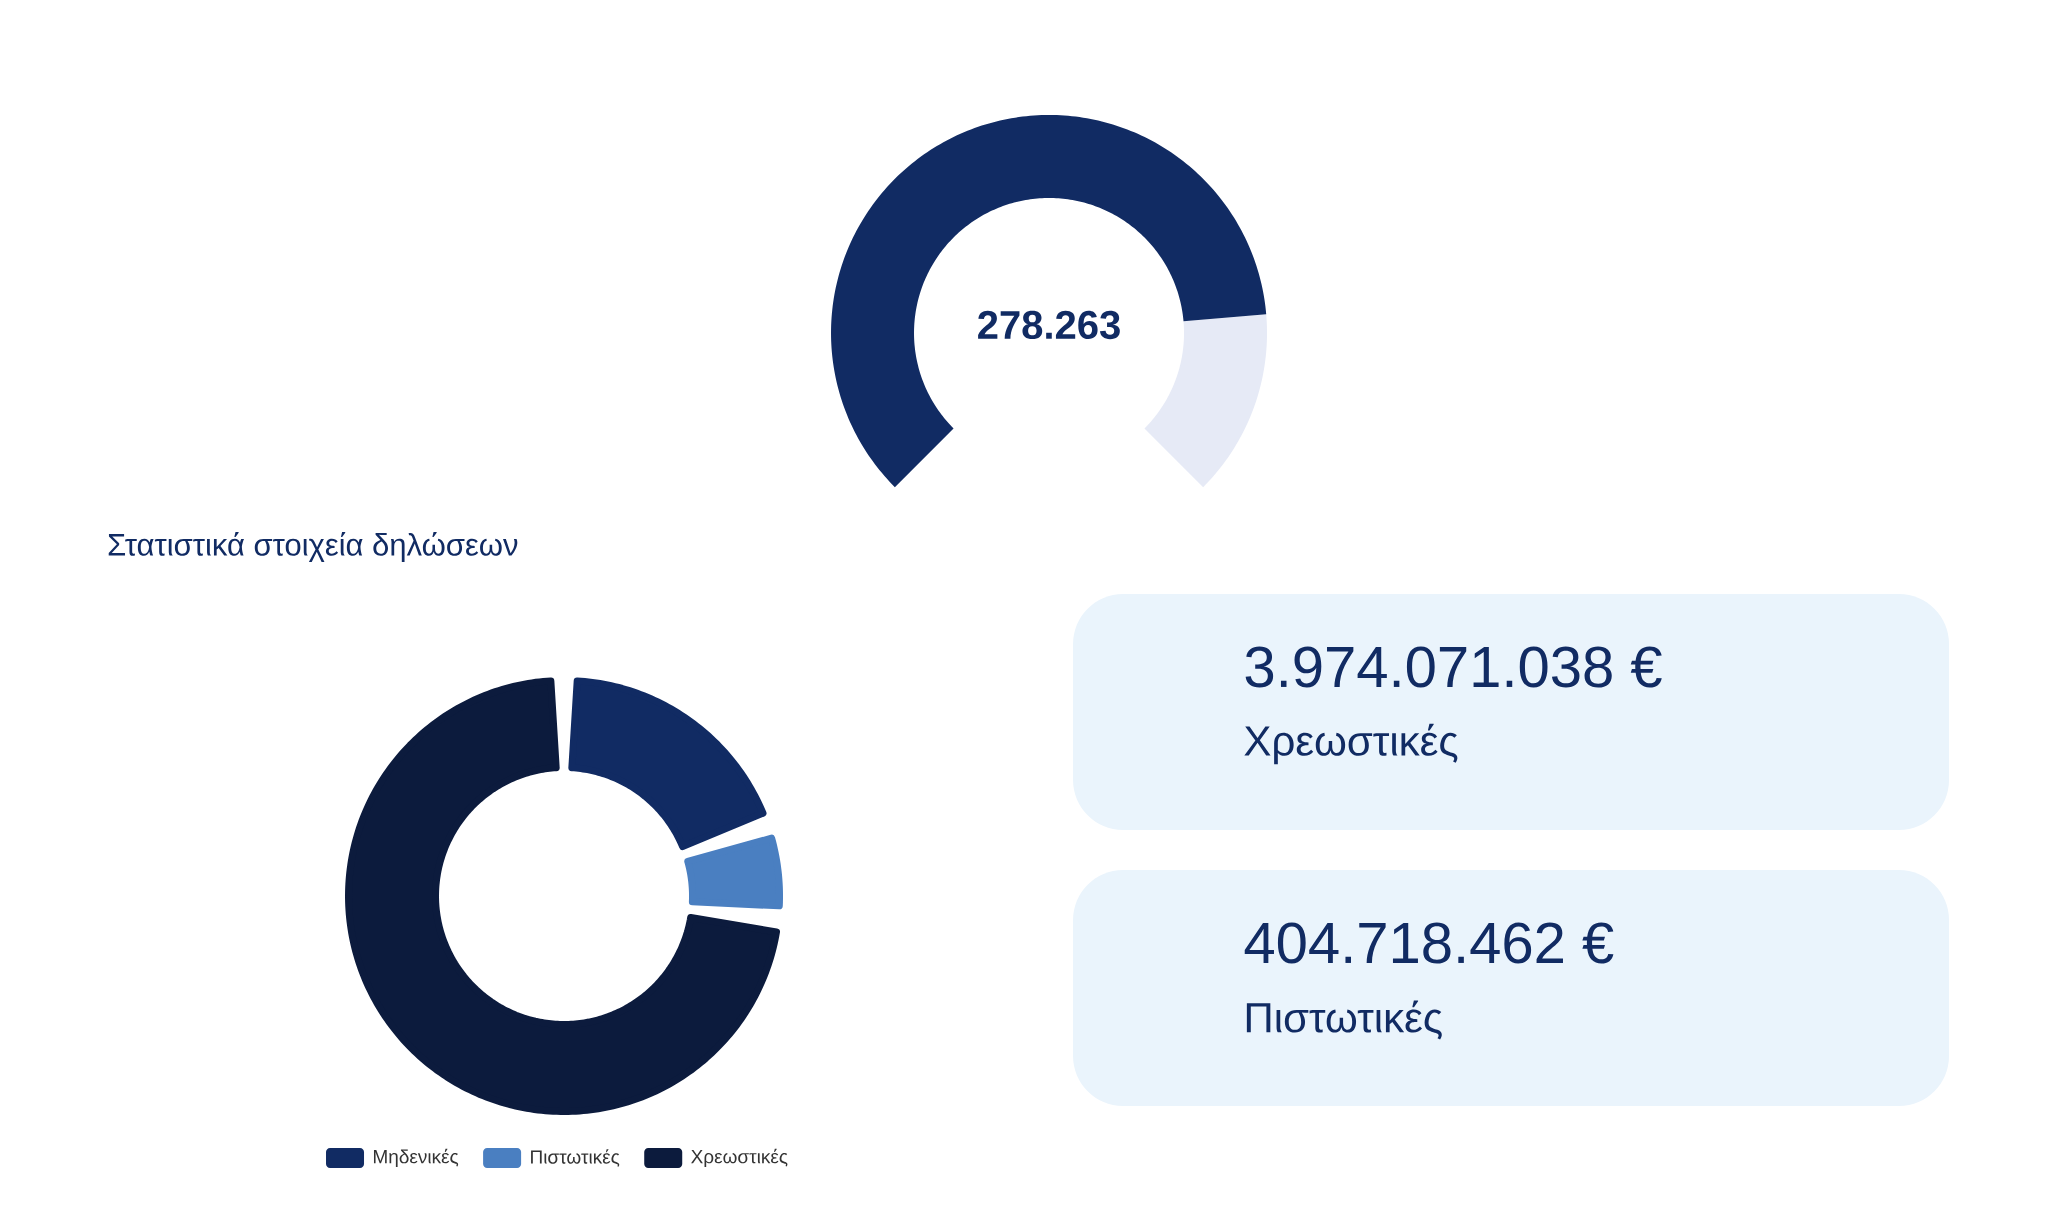 The width and height of the screenshot is (2048, 1213). I want to click on text: 278.263, so click(1049, 325).